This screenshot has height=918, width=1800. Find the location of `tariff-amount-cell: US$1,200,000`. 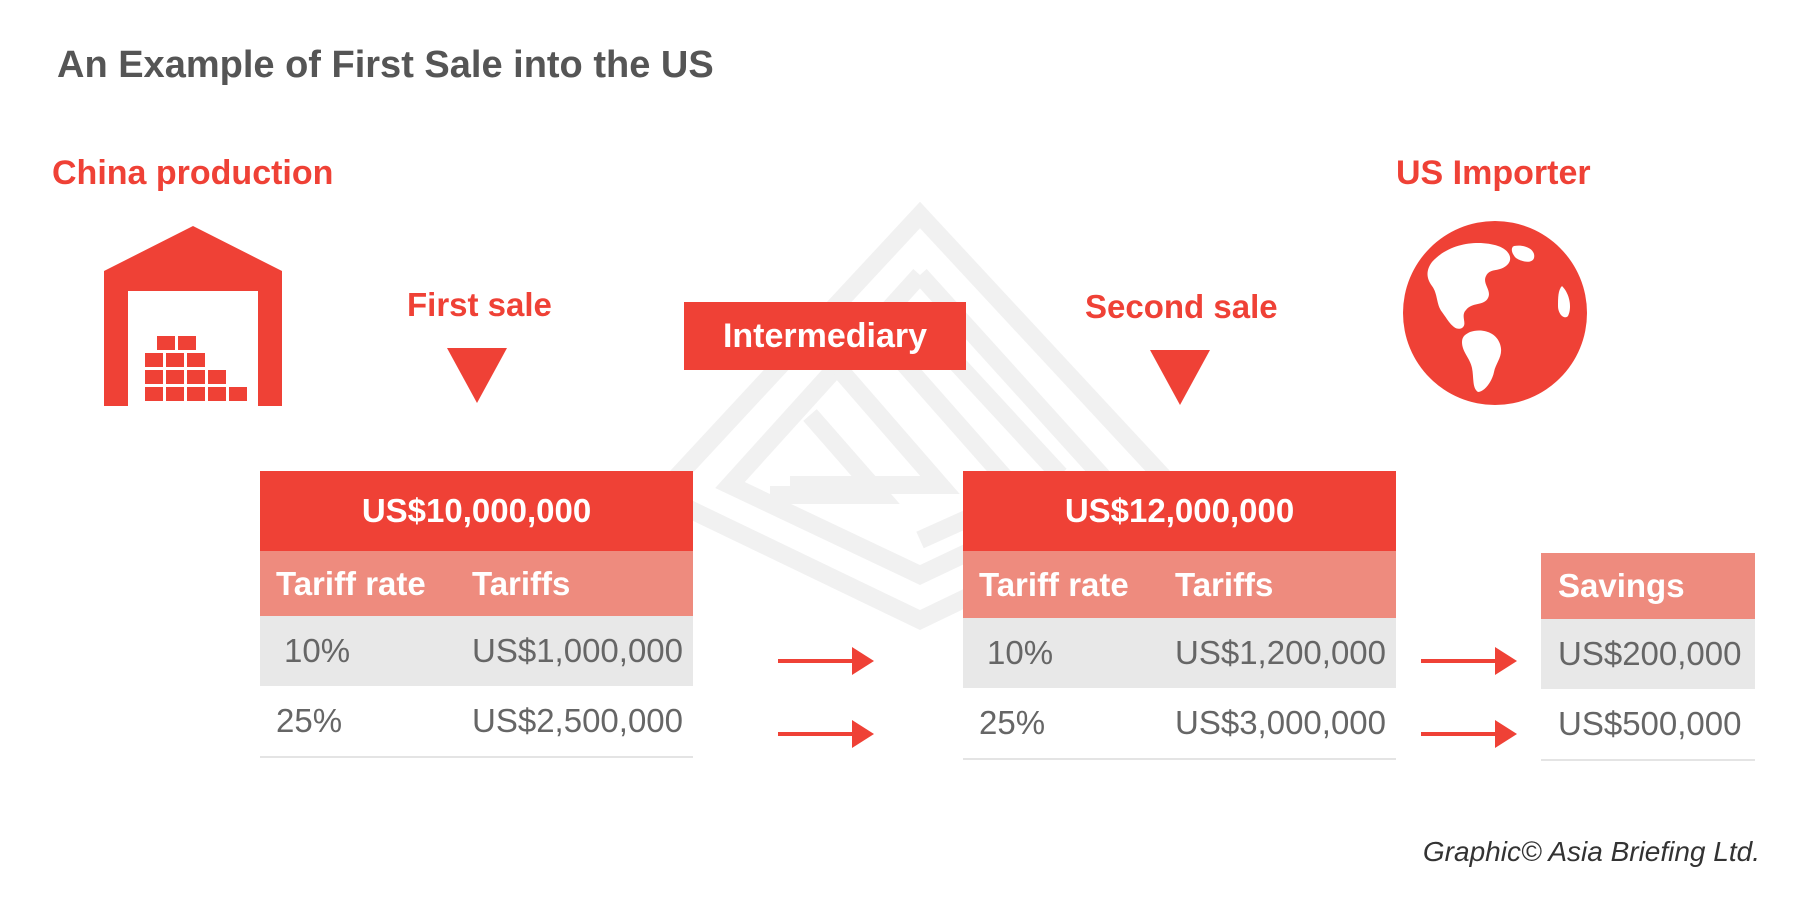

tariff-amount-cell: US$1,200,000 is located at coordinates (1281, 652).